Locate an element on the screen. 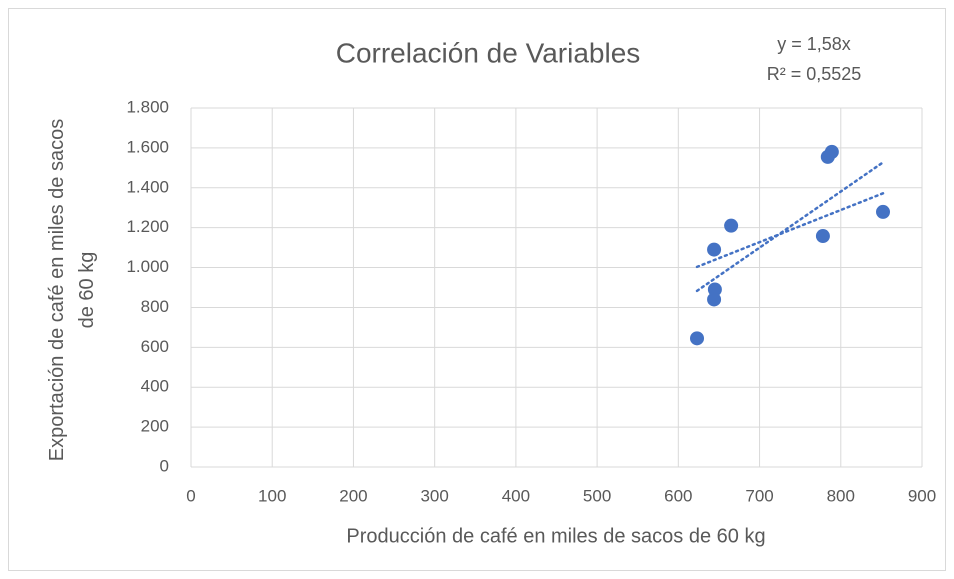 The width and height of the screenshot is (954, 579). y-tick-label: 0 is located at coordinates (164, 465).